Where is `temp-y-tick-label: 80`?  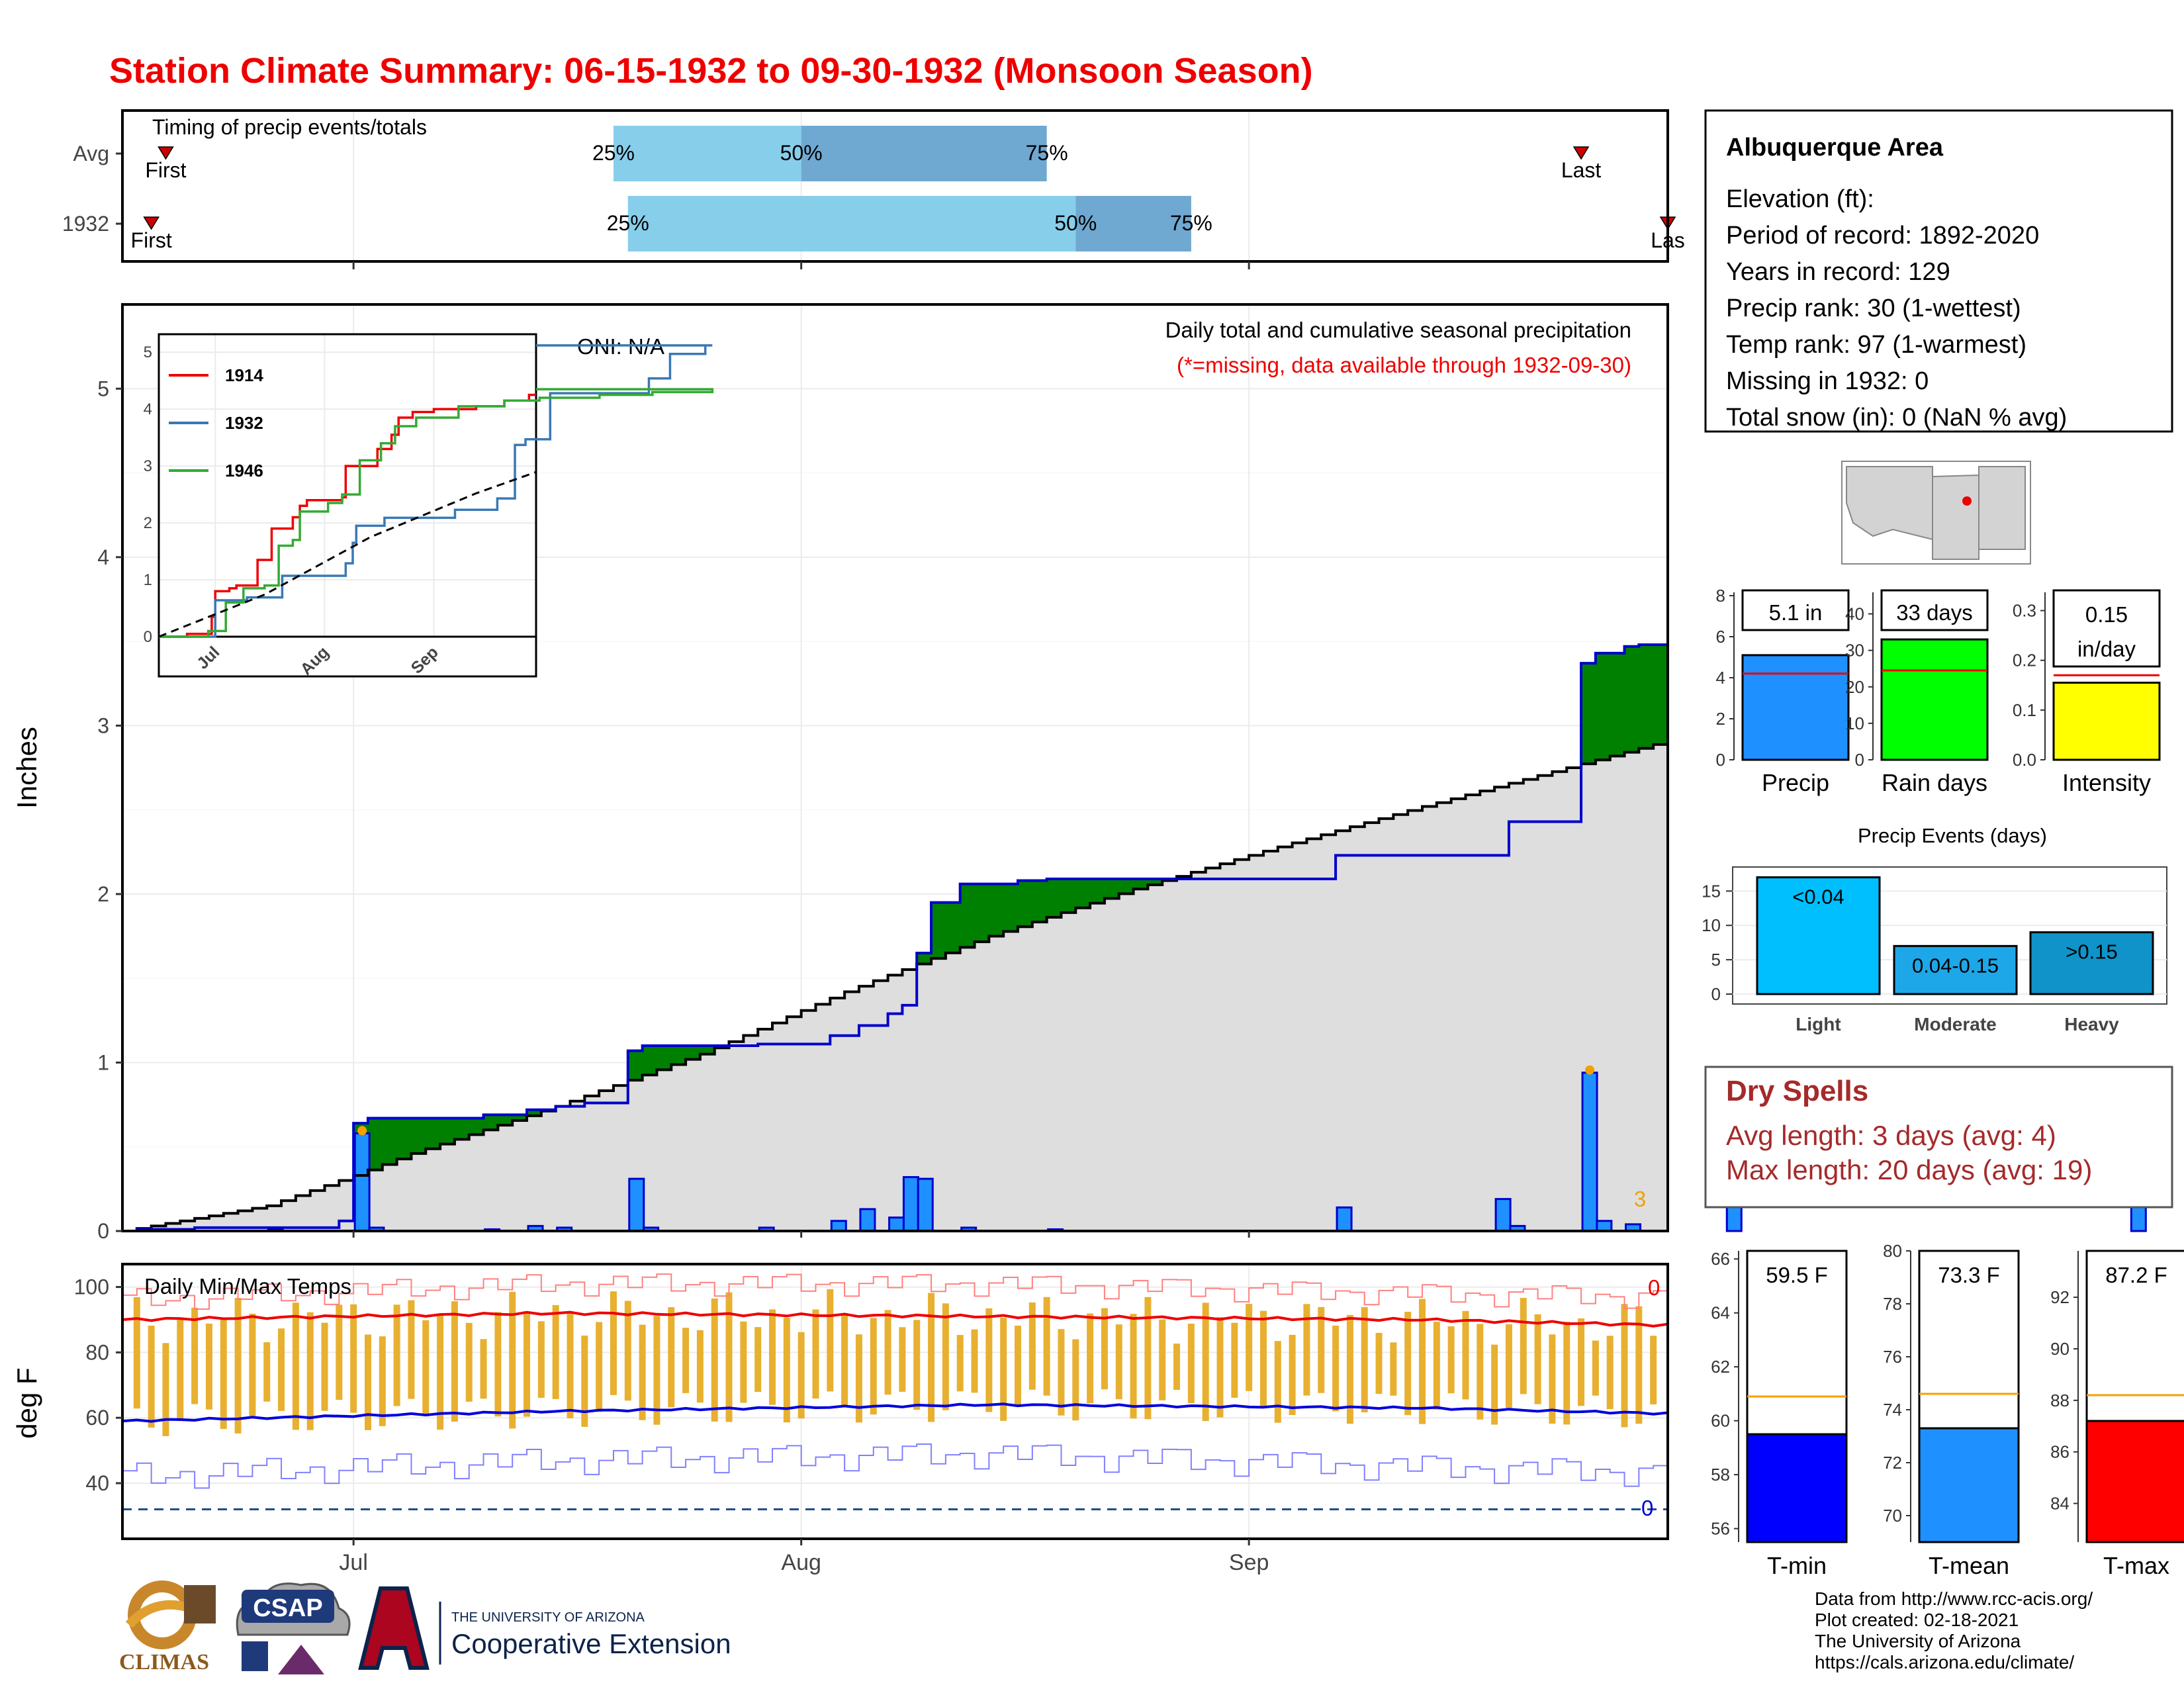
temp-y-tick-label: 80 is located at coordinates (97, 1352).